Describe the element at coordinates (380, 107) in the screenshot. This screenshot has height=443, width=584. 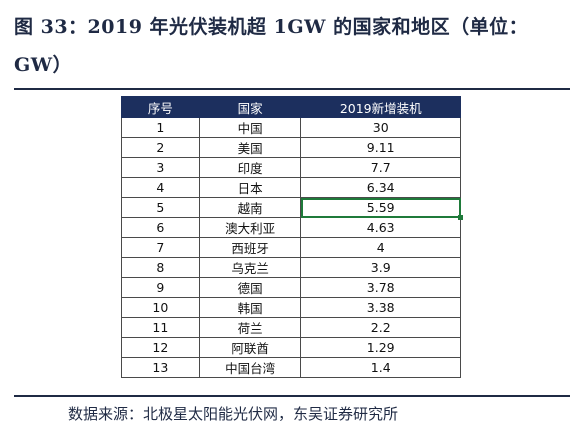
I see `header-new-capacity: 2019新增装机` at that location.